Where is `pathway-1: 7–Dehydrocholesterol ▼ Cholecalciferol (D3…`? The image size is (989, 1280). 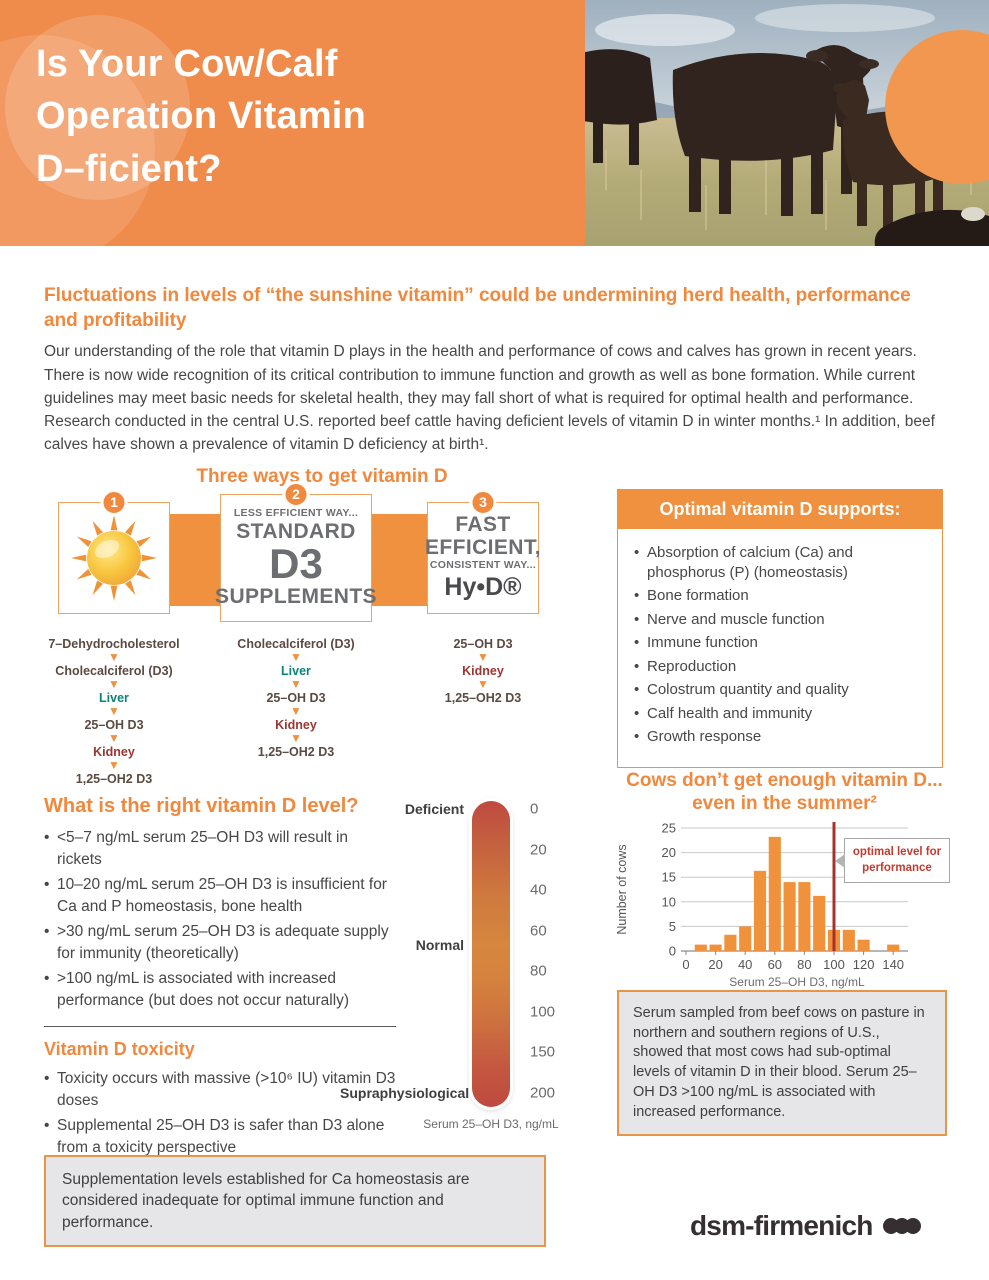 pathway-1: 7–Dehydrocholesterol ▼ Cholecalciferol (D3… is located at coordinates (114, 711).